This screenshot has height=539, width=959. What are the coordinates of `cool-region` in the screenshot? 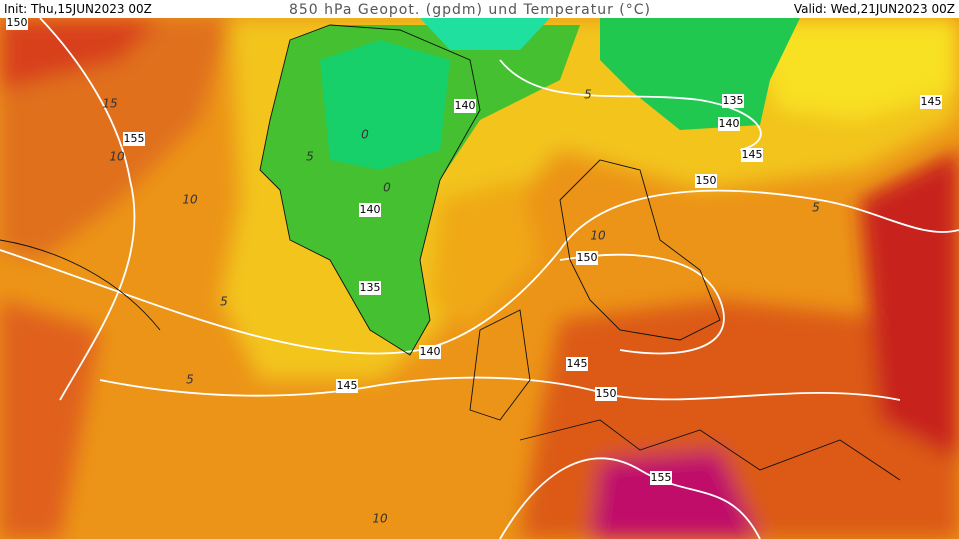 It's located at (849, 69).